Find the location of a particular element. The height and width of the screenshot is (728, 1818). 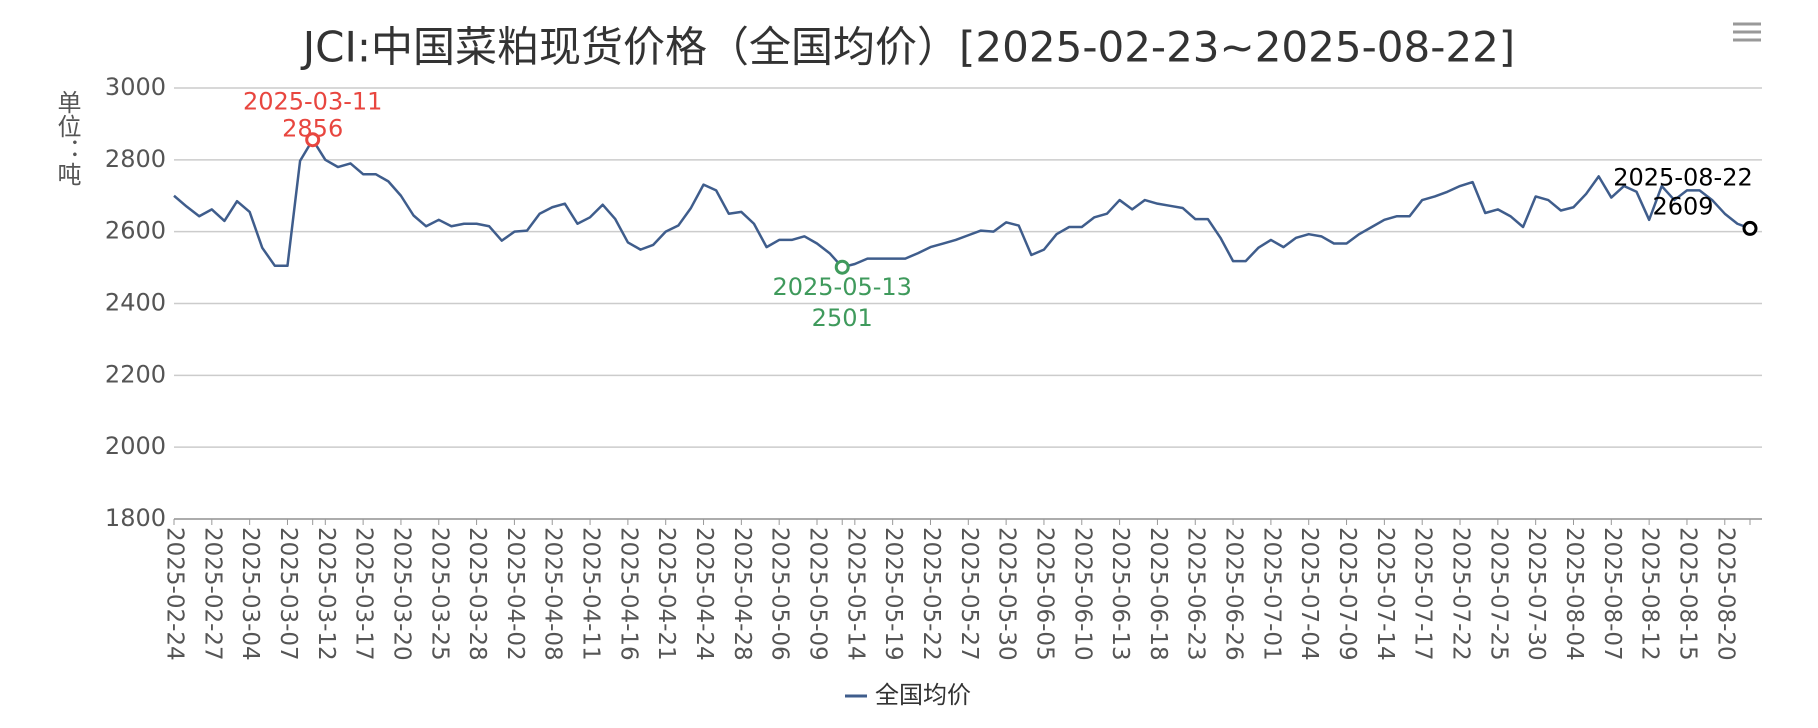

x-tick-label: 2025-08-12 is located at coordinates (1650, 594).